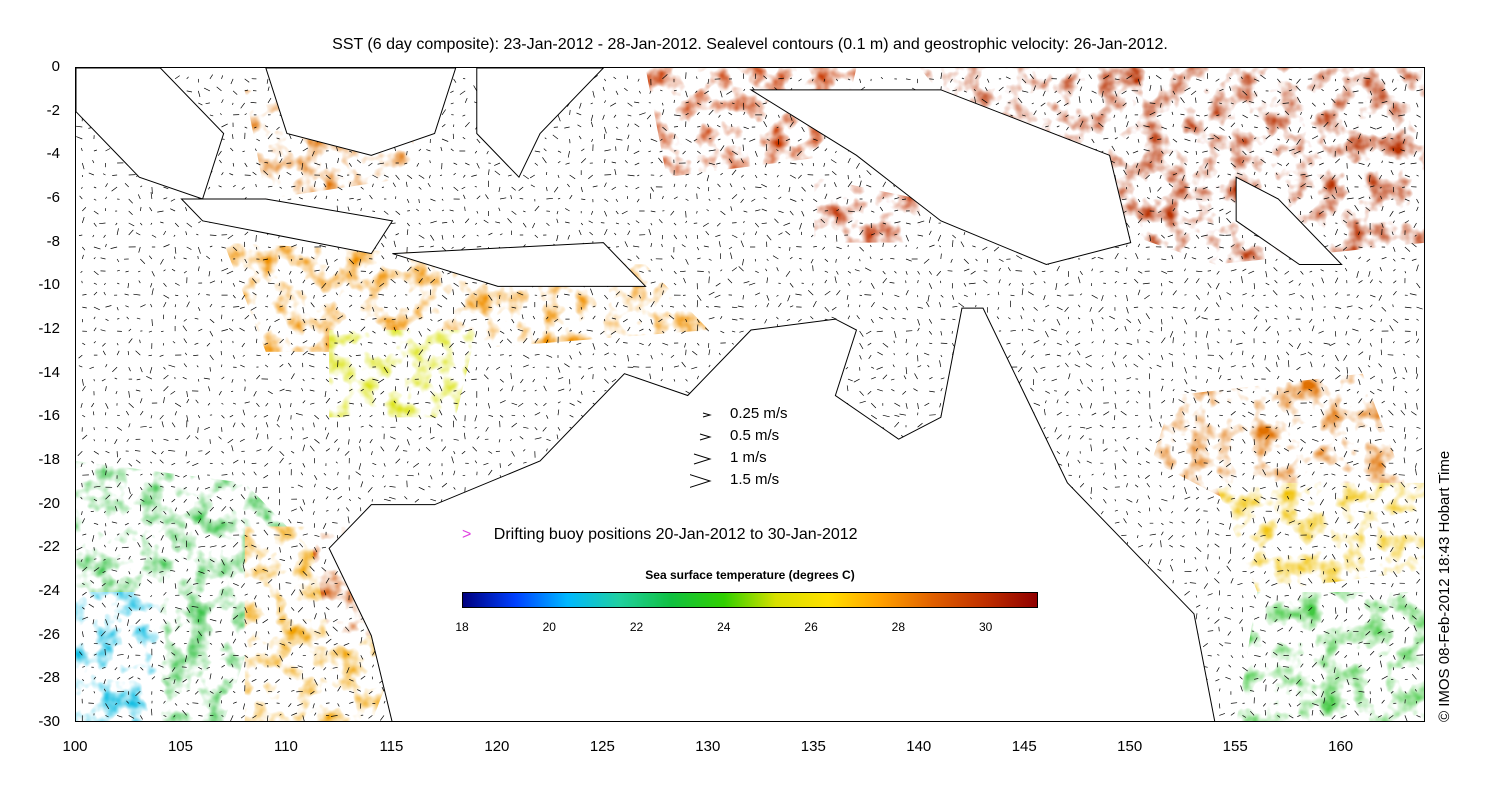 This screenshot has width=1500, height=790. Describe the element at coordinates (750, 600) in the screenshot. I see `colorbar` at that location.